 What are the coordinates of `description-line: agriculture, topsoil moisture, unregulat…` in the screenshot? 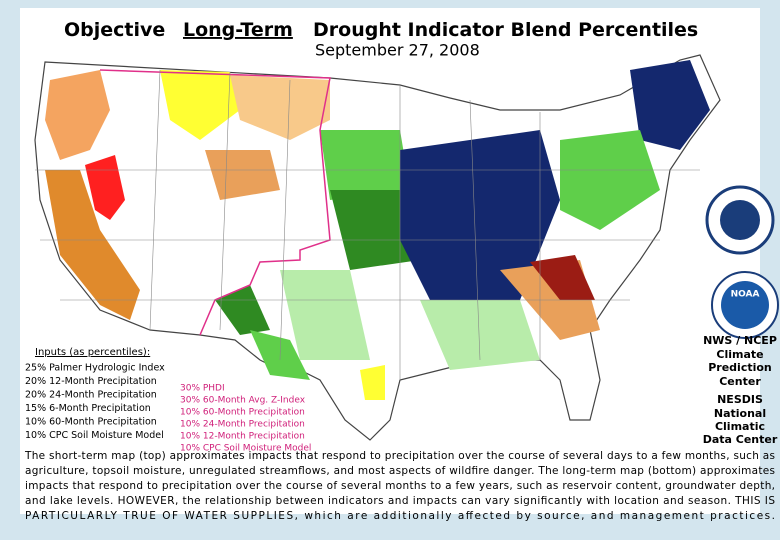 It's located at (400, 471).